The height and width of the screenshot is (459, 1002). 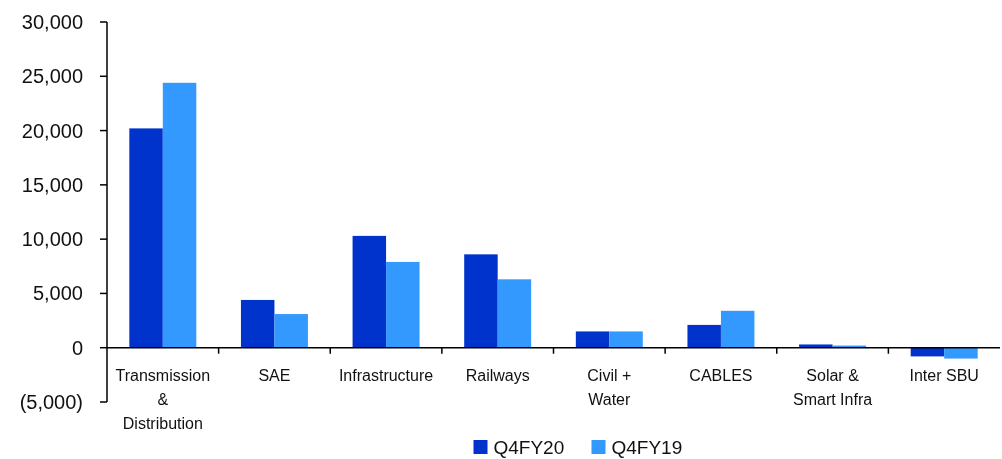 What do you see at coordinates (77, 347) in the screenshot?
I see `y-tick-label: 0` at bounding box center [77, 347].